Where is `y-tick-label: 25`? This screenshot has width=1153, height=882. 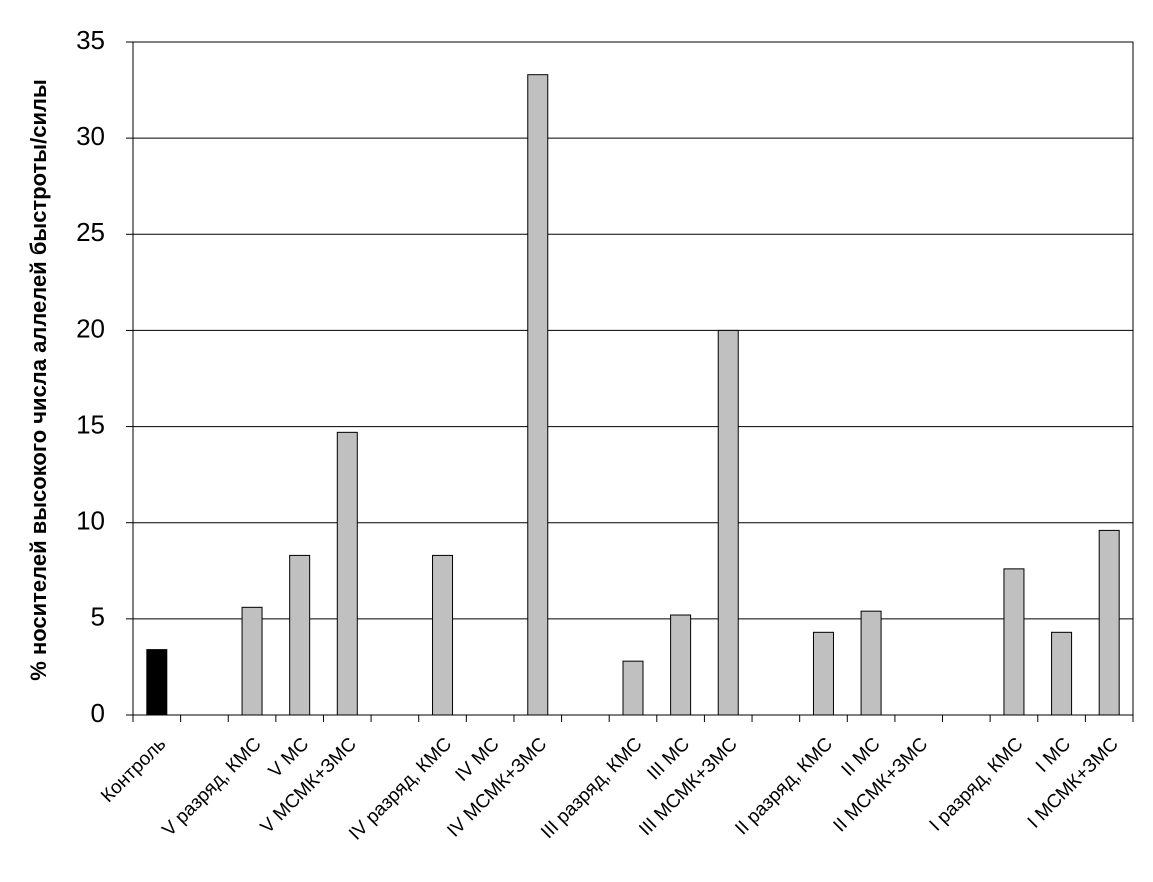 y-tick-label: 25 is located at coordinates (90, 232).